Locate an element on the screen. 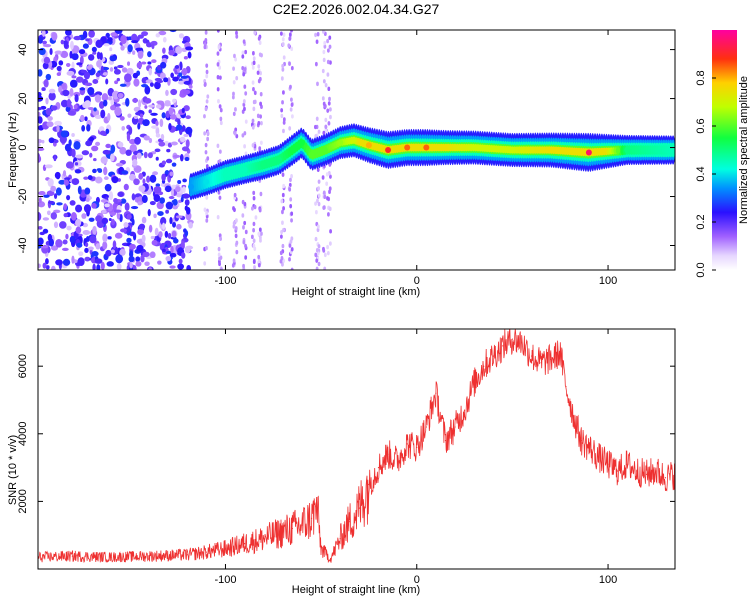 This screenshot has height=600, width=750. x-tick-label: 0 is located at coordinates (417, 281).